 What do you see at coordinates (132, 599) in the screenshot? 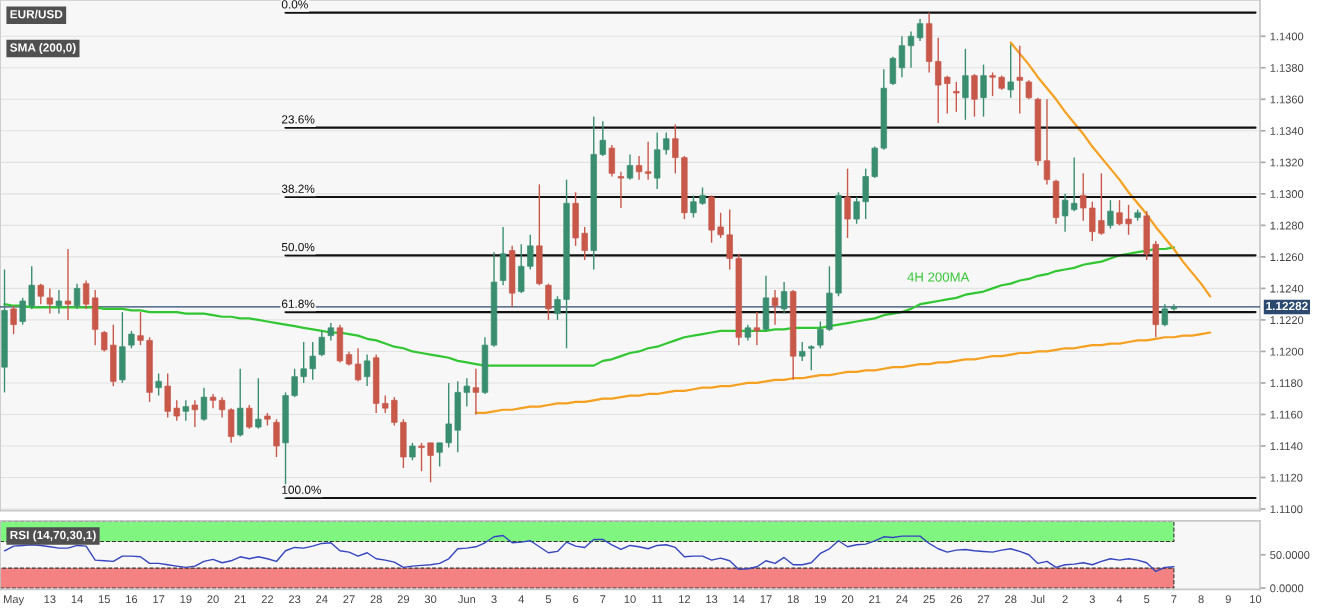
I see `x-tick-label: 16` at bounding box center [132, 599].